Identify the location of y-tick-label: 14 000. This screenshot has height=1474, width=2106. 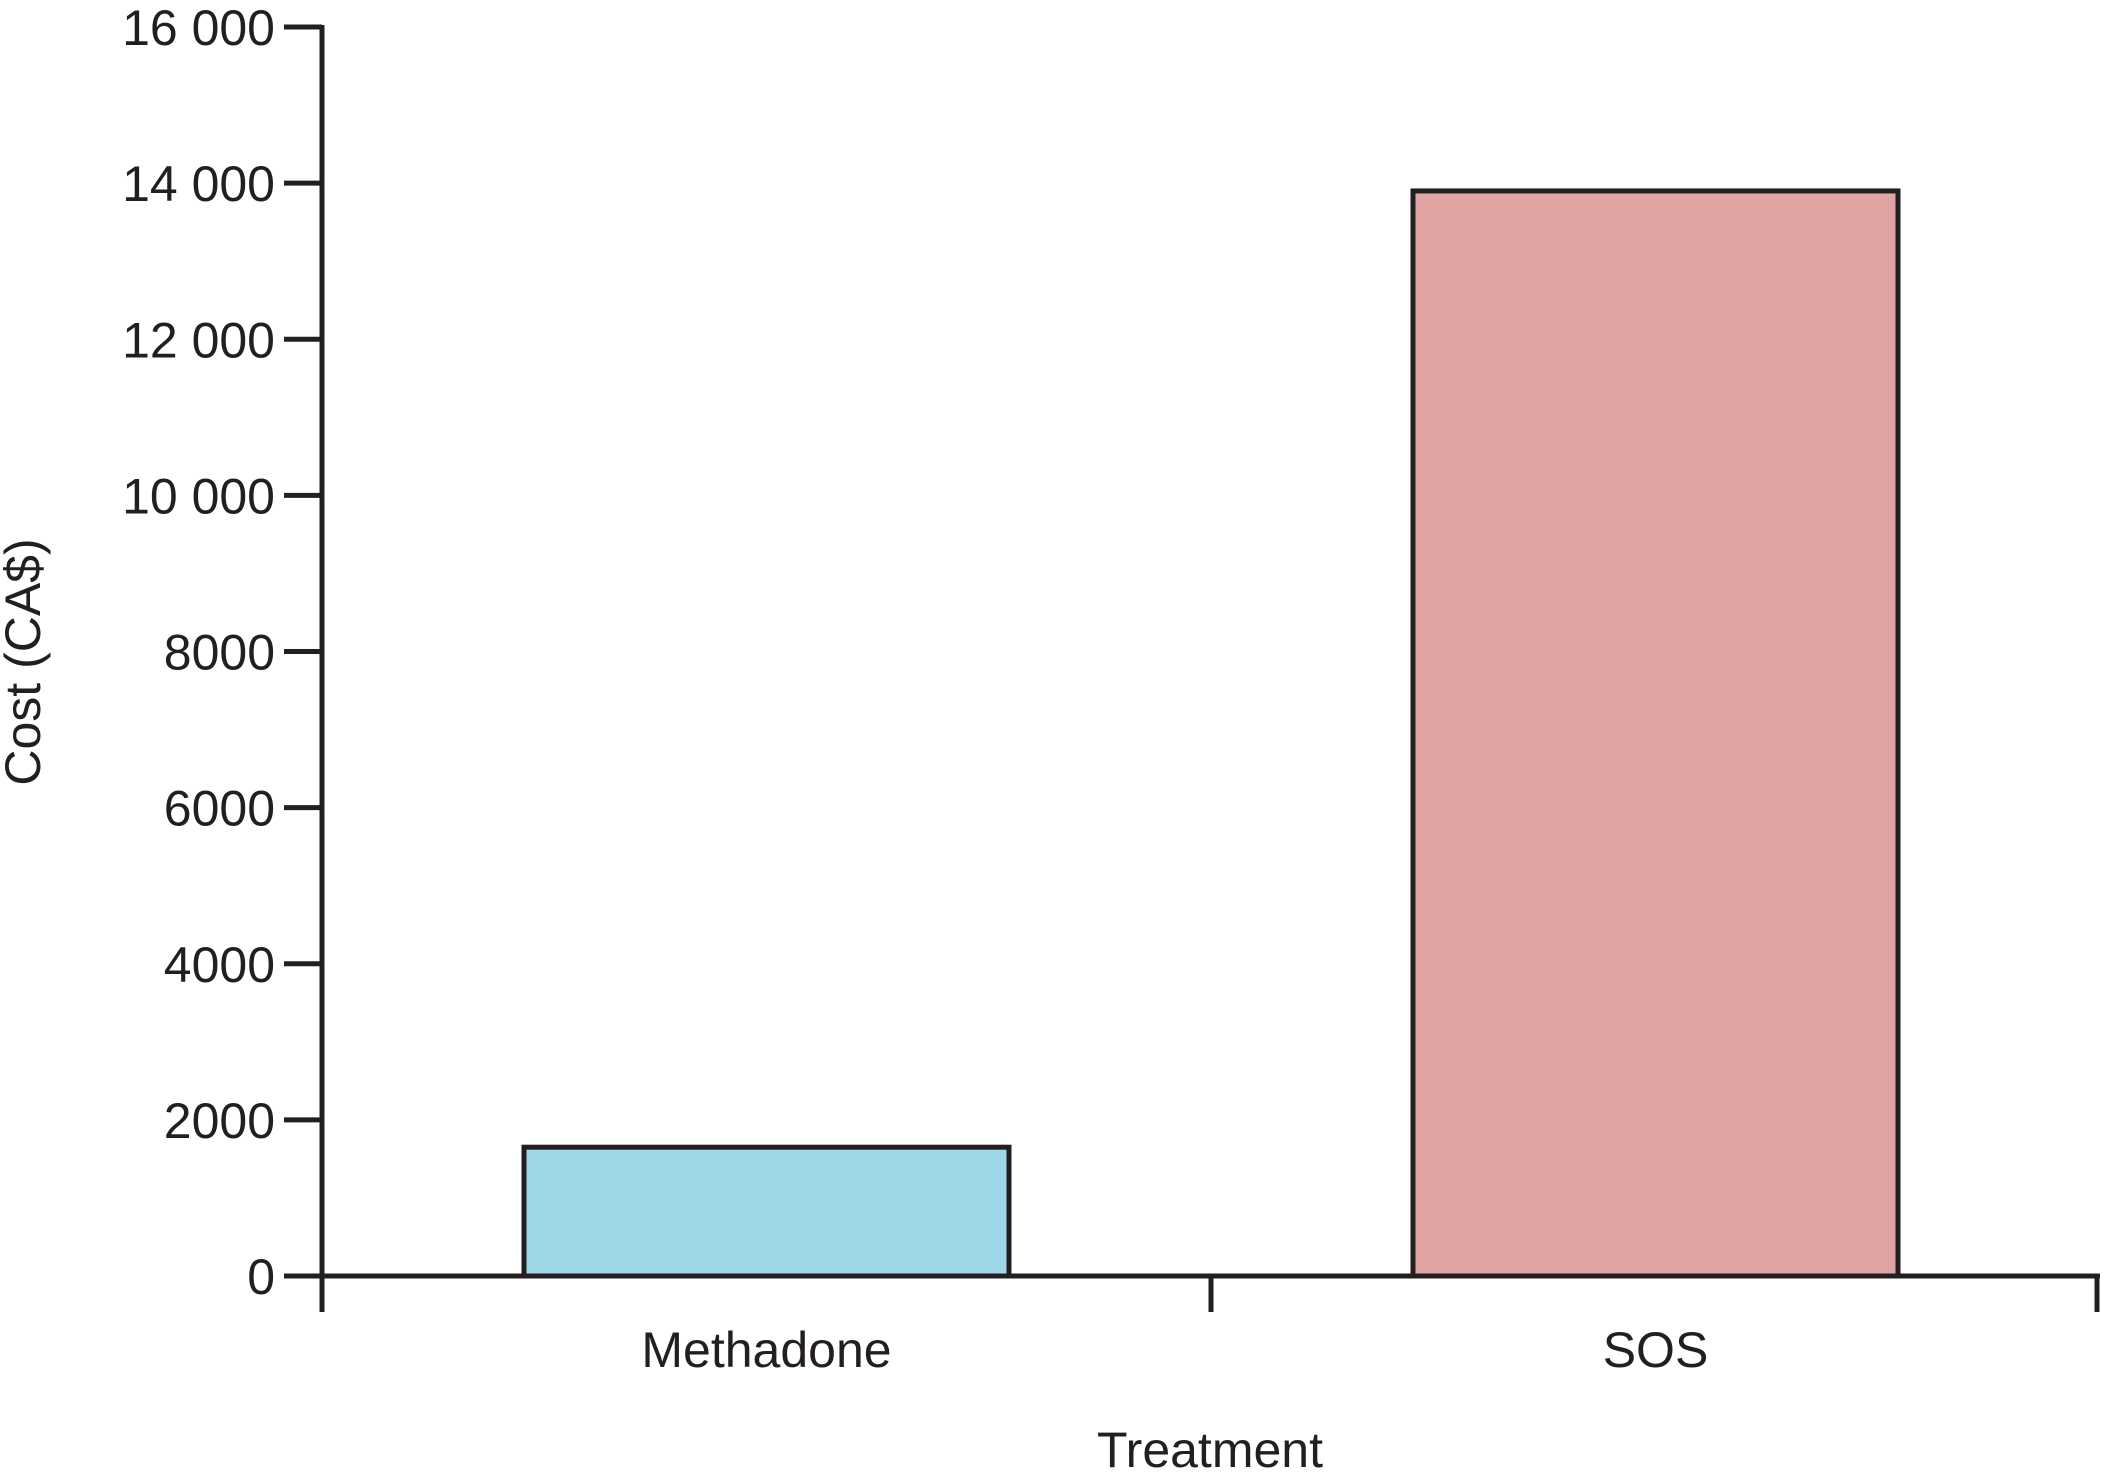
(198, 184).